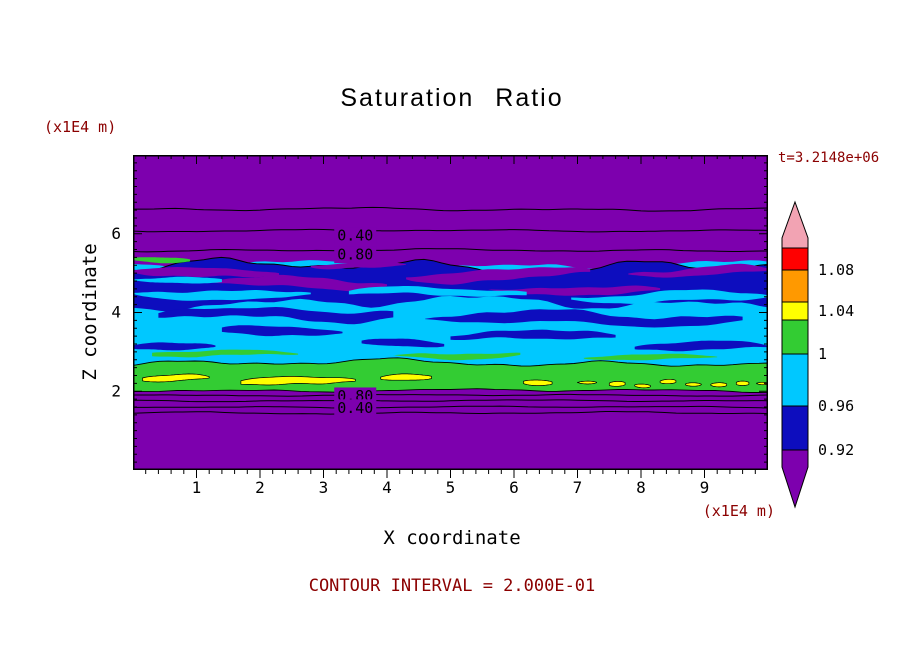  What do you see at coordinates (451, 487) in the screenshot?
I see `x-tick-label: 5` at bounding box center [451, 487].